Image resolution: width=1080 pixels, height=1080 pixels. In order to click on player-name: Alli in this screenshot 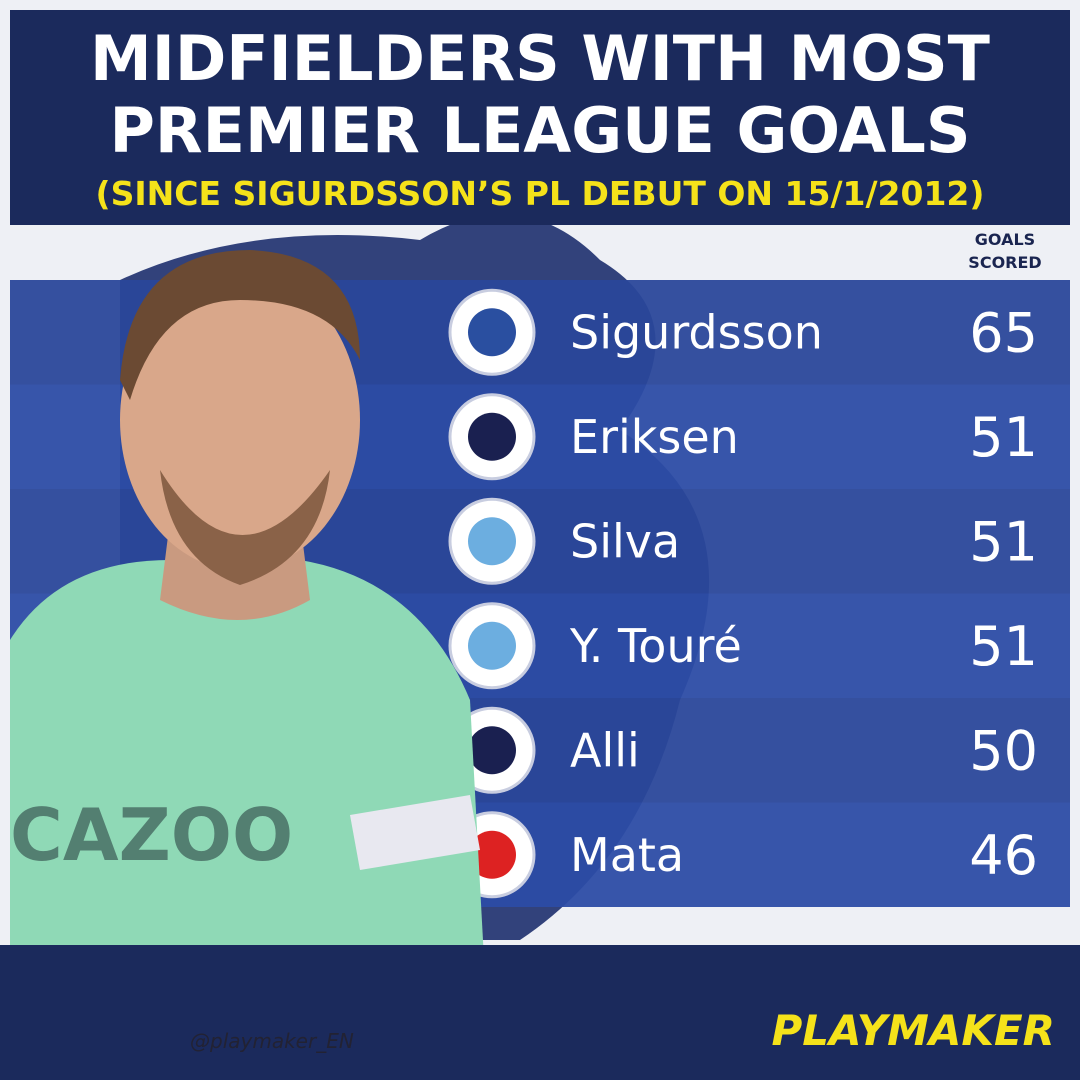, I will do `click(605, 750)`.